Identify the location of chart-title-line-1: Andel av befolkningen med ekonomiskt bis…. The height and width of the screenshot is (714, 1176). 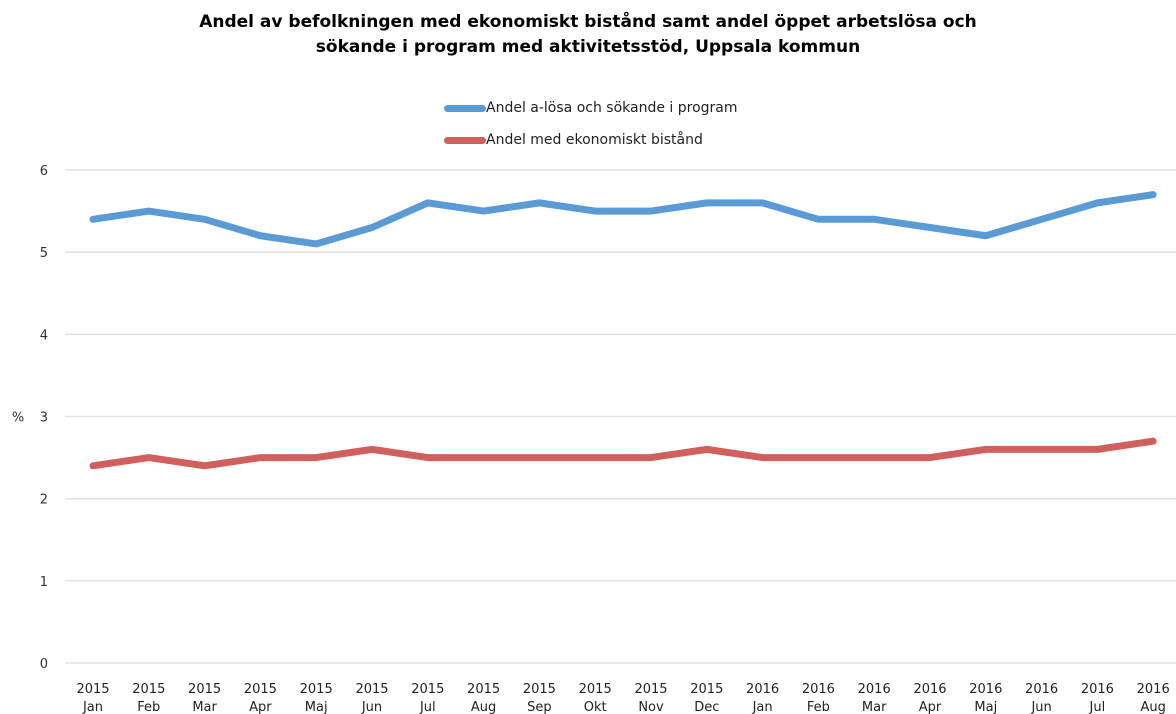
(588, 22).